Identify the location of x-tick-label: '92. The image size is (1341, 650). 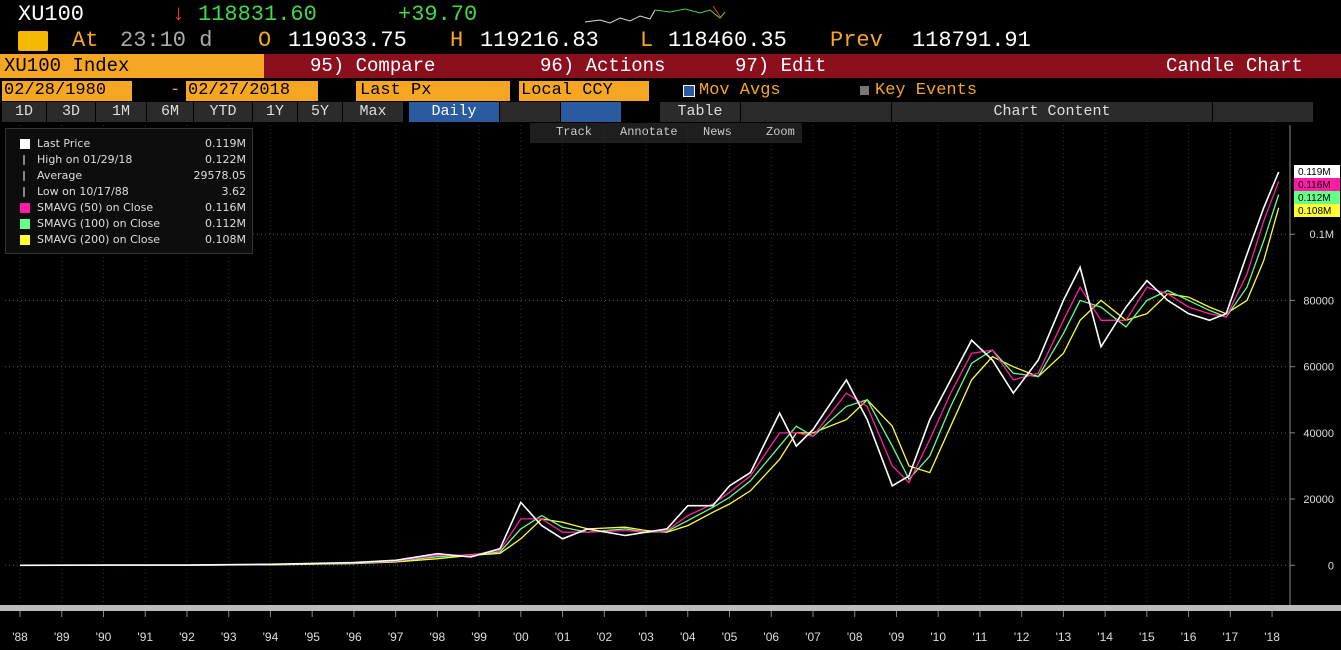
(187, 637).